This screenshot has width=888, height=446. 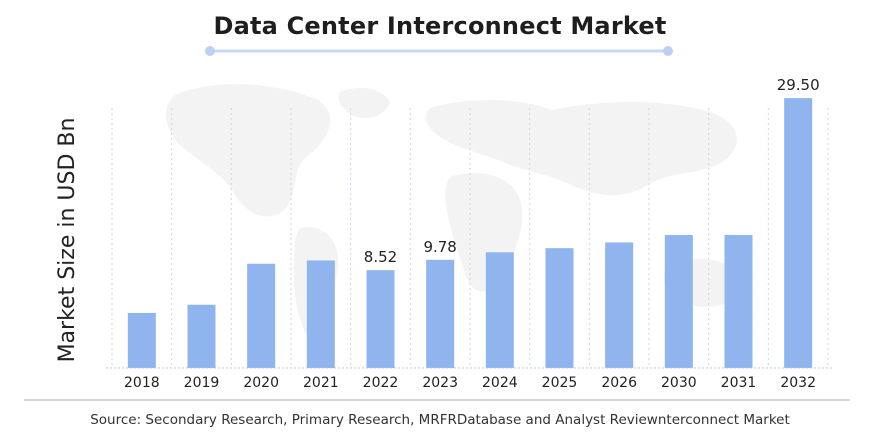 What do you see at coordinates (560, 383) in the screenshot?
I see `x-tick-label: 2025` at bounding box center [560, 383].